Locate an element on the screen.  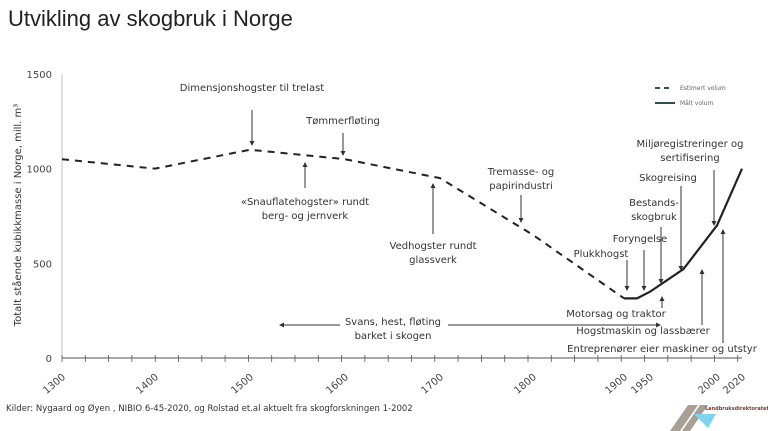
x-tick-label: 1300 is located at coordinates (54, 384).